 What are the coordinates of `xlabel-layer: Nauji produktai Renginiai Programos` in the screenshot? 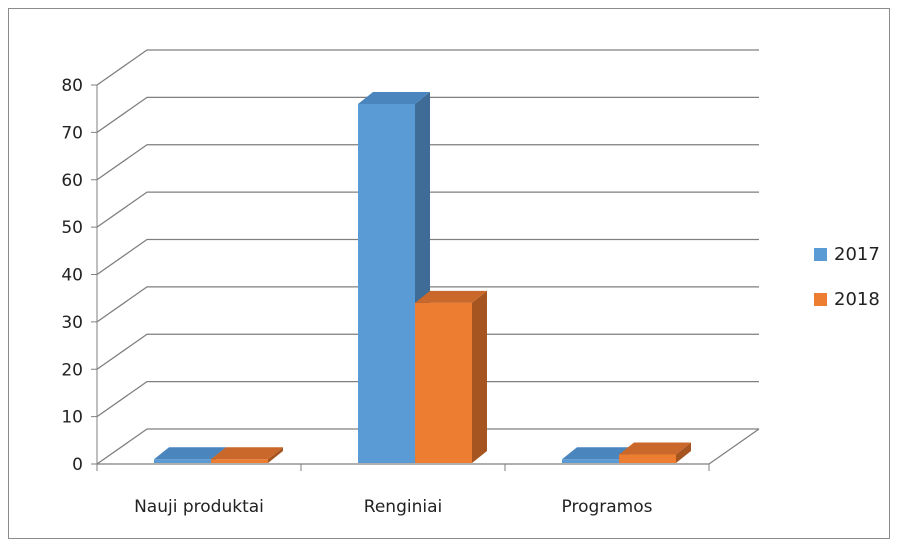 It's located at (393, 507).